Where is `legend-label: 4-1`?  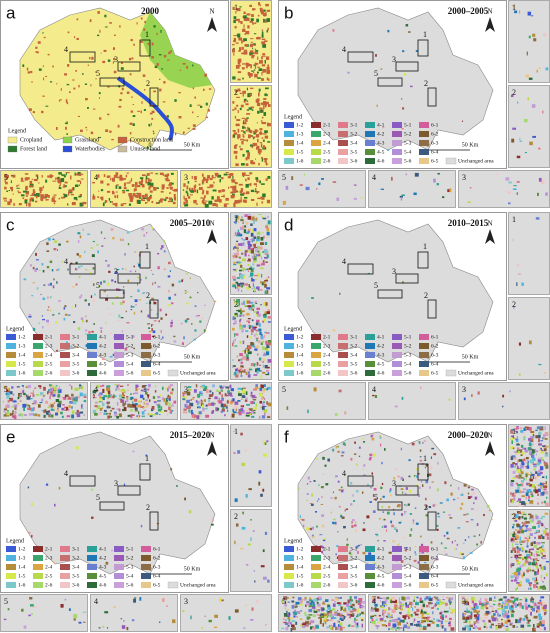 legend-label: 4-1 is located at coordinates (381, 337).